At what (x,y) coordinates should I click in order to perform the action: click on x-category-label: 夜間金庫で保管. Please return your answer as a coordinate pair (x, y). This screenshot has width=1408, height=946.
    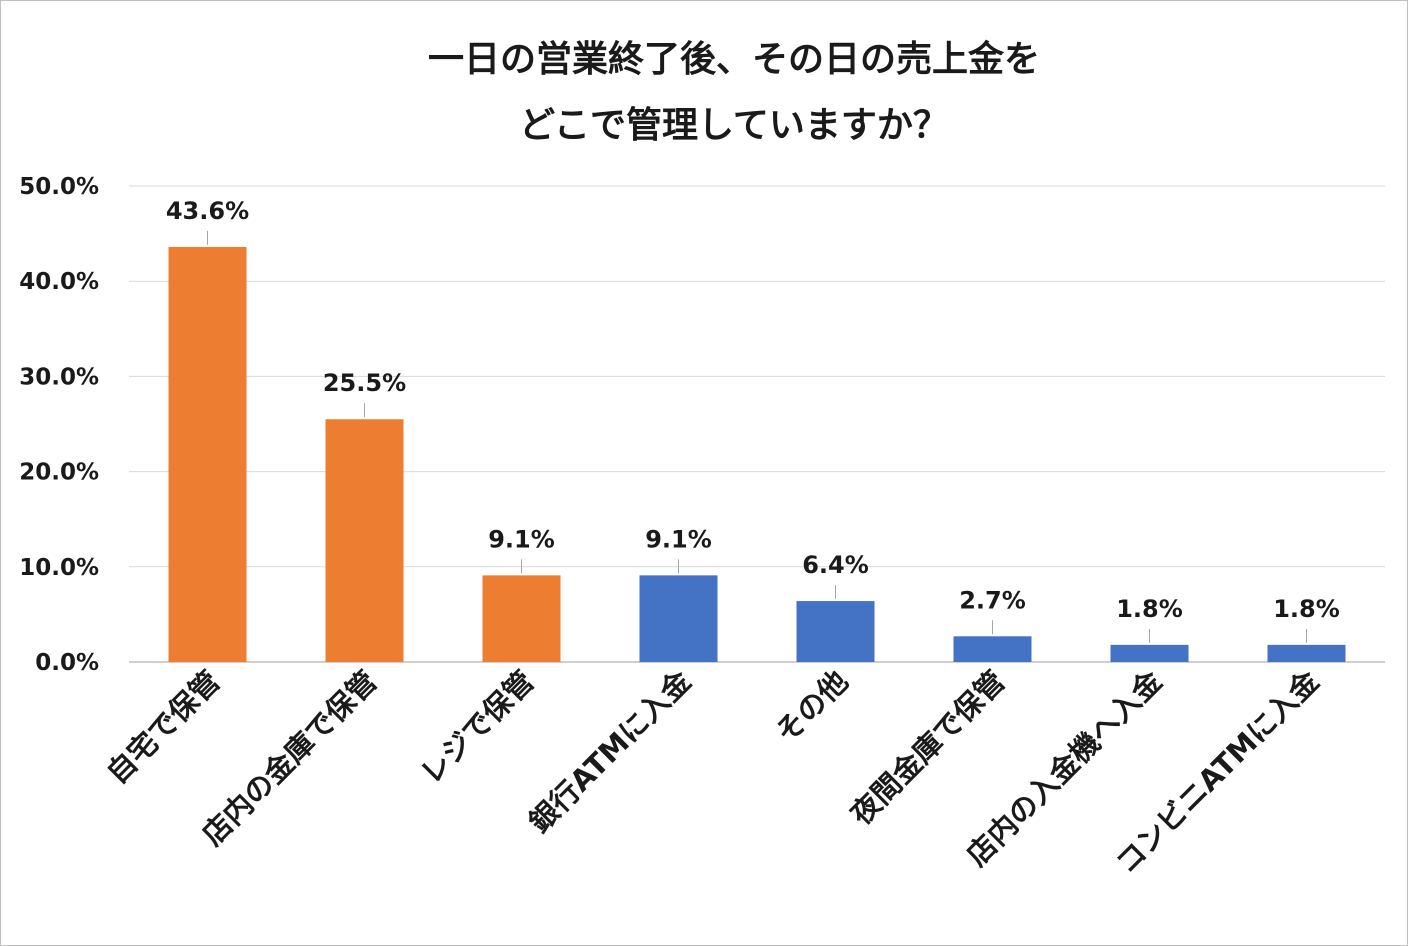
    Looking at the image, I should click on (927, 748).